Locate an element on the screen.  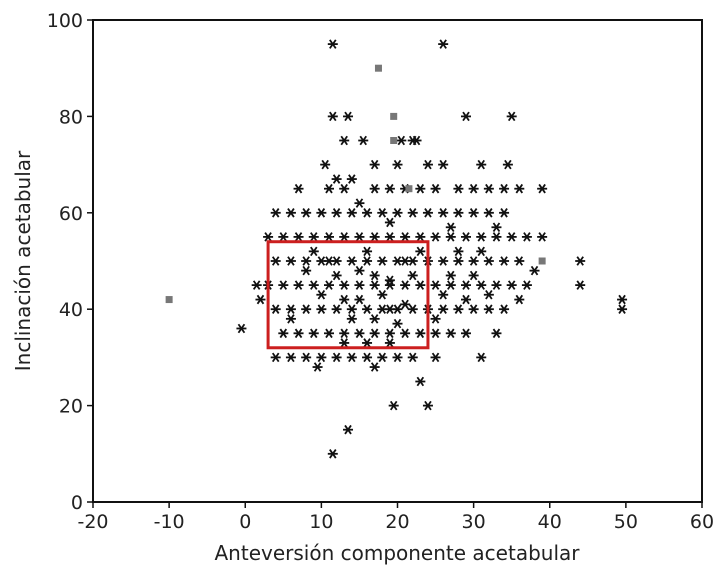
highlight-box is located at coordinates (348, 295).